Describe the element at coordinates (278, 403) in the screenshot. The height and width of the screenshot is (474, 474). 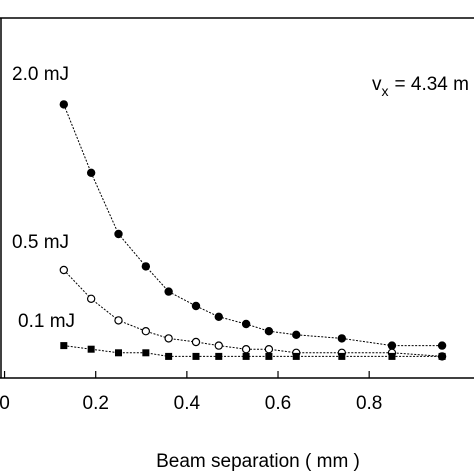
I see `x-tick-label: 0.6` at that location.